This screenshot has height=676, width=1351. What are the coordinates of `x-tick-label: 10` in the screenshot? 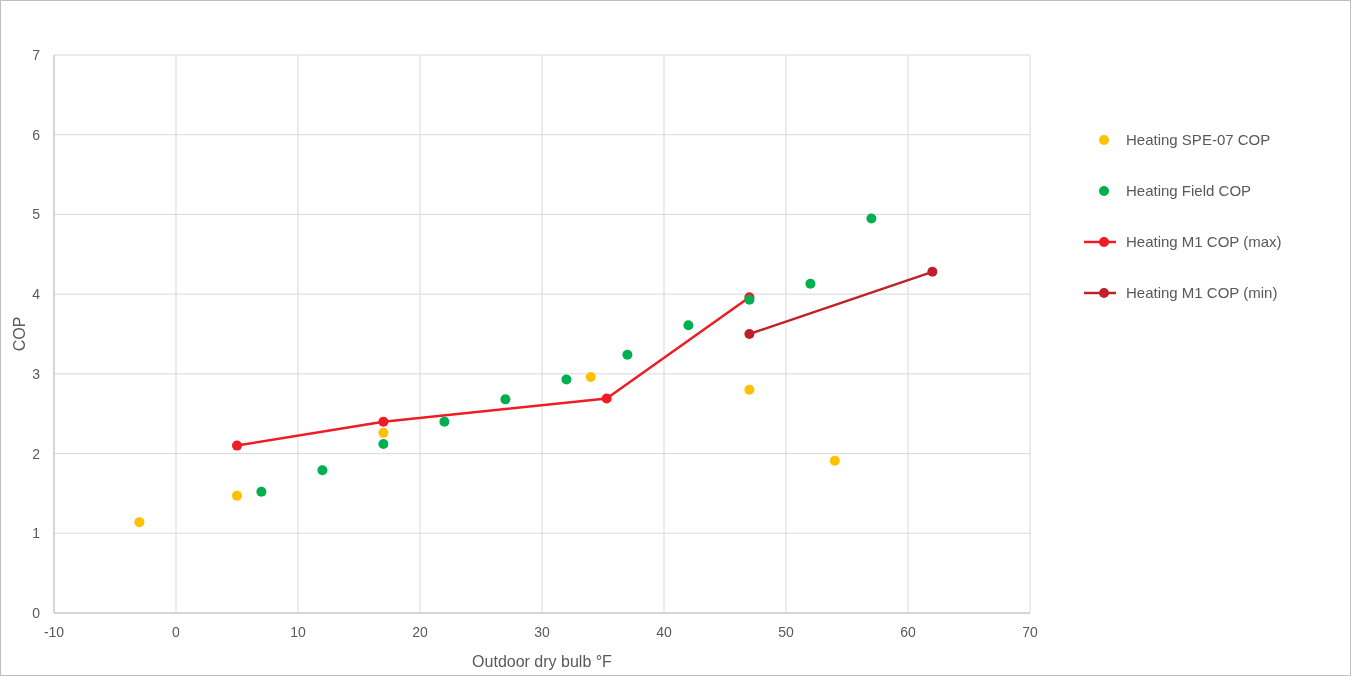 It's located at (298, 632).